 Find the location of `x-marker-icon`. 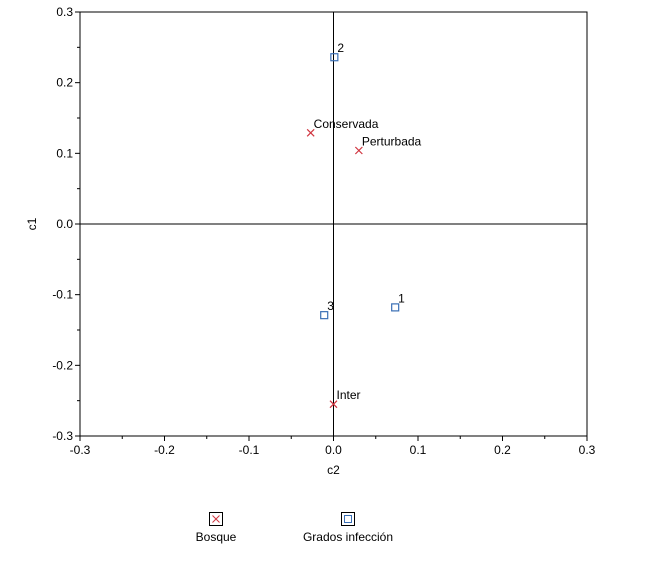

x-marker-icon is located at coordinates (216, 519).